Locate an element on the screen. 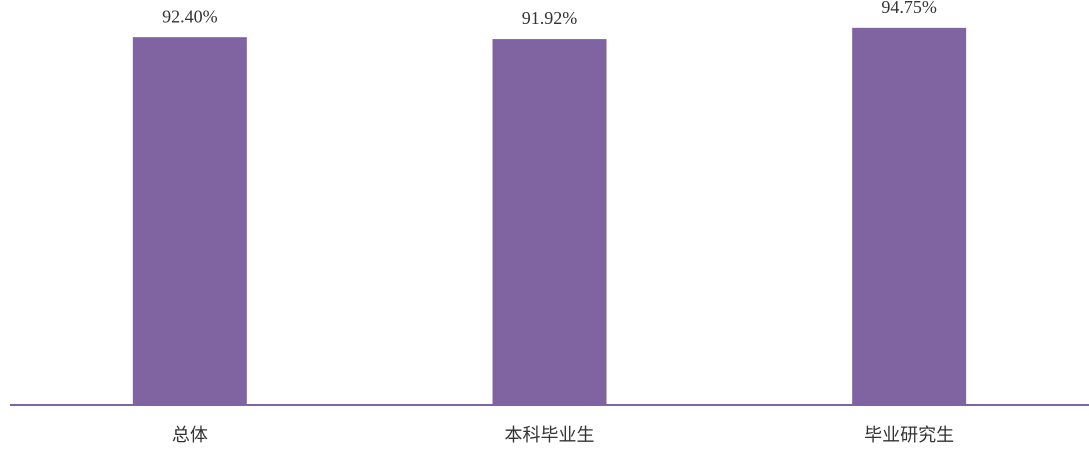 This screenshot has width=1089, height=452. x-tick-label: 本科毕业生 is located at coordinates (550, 435).